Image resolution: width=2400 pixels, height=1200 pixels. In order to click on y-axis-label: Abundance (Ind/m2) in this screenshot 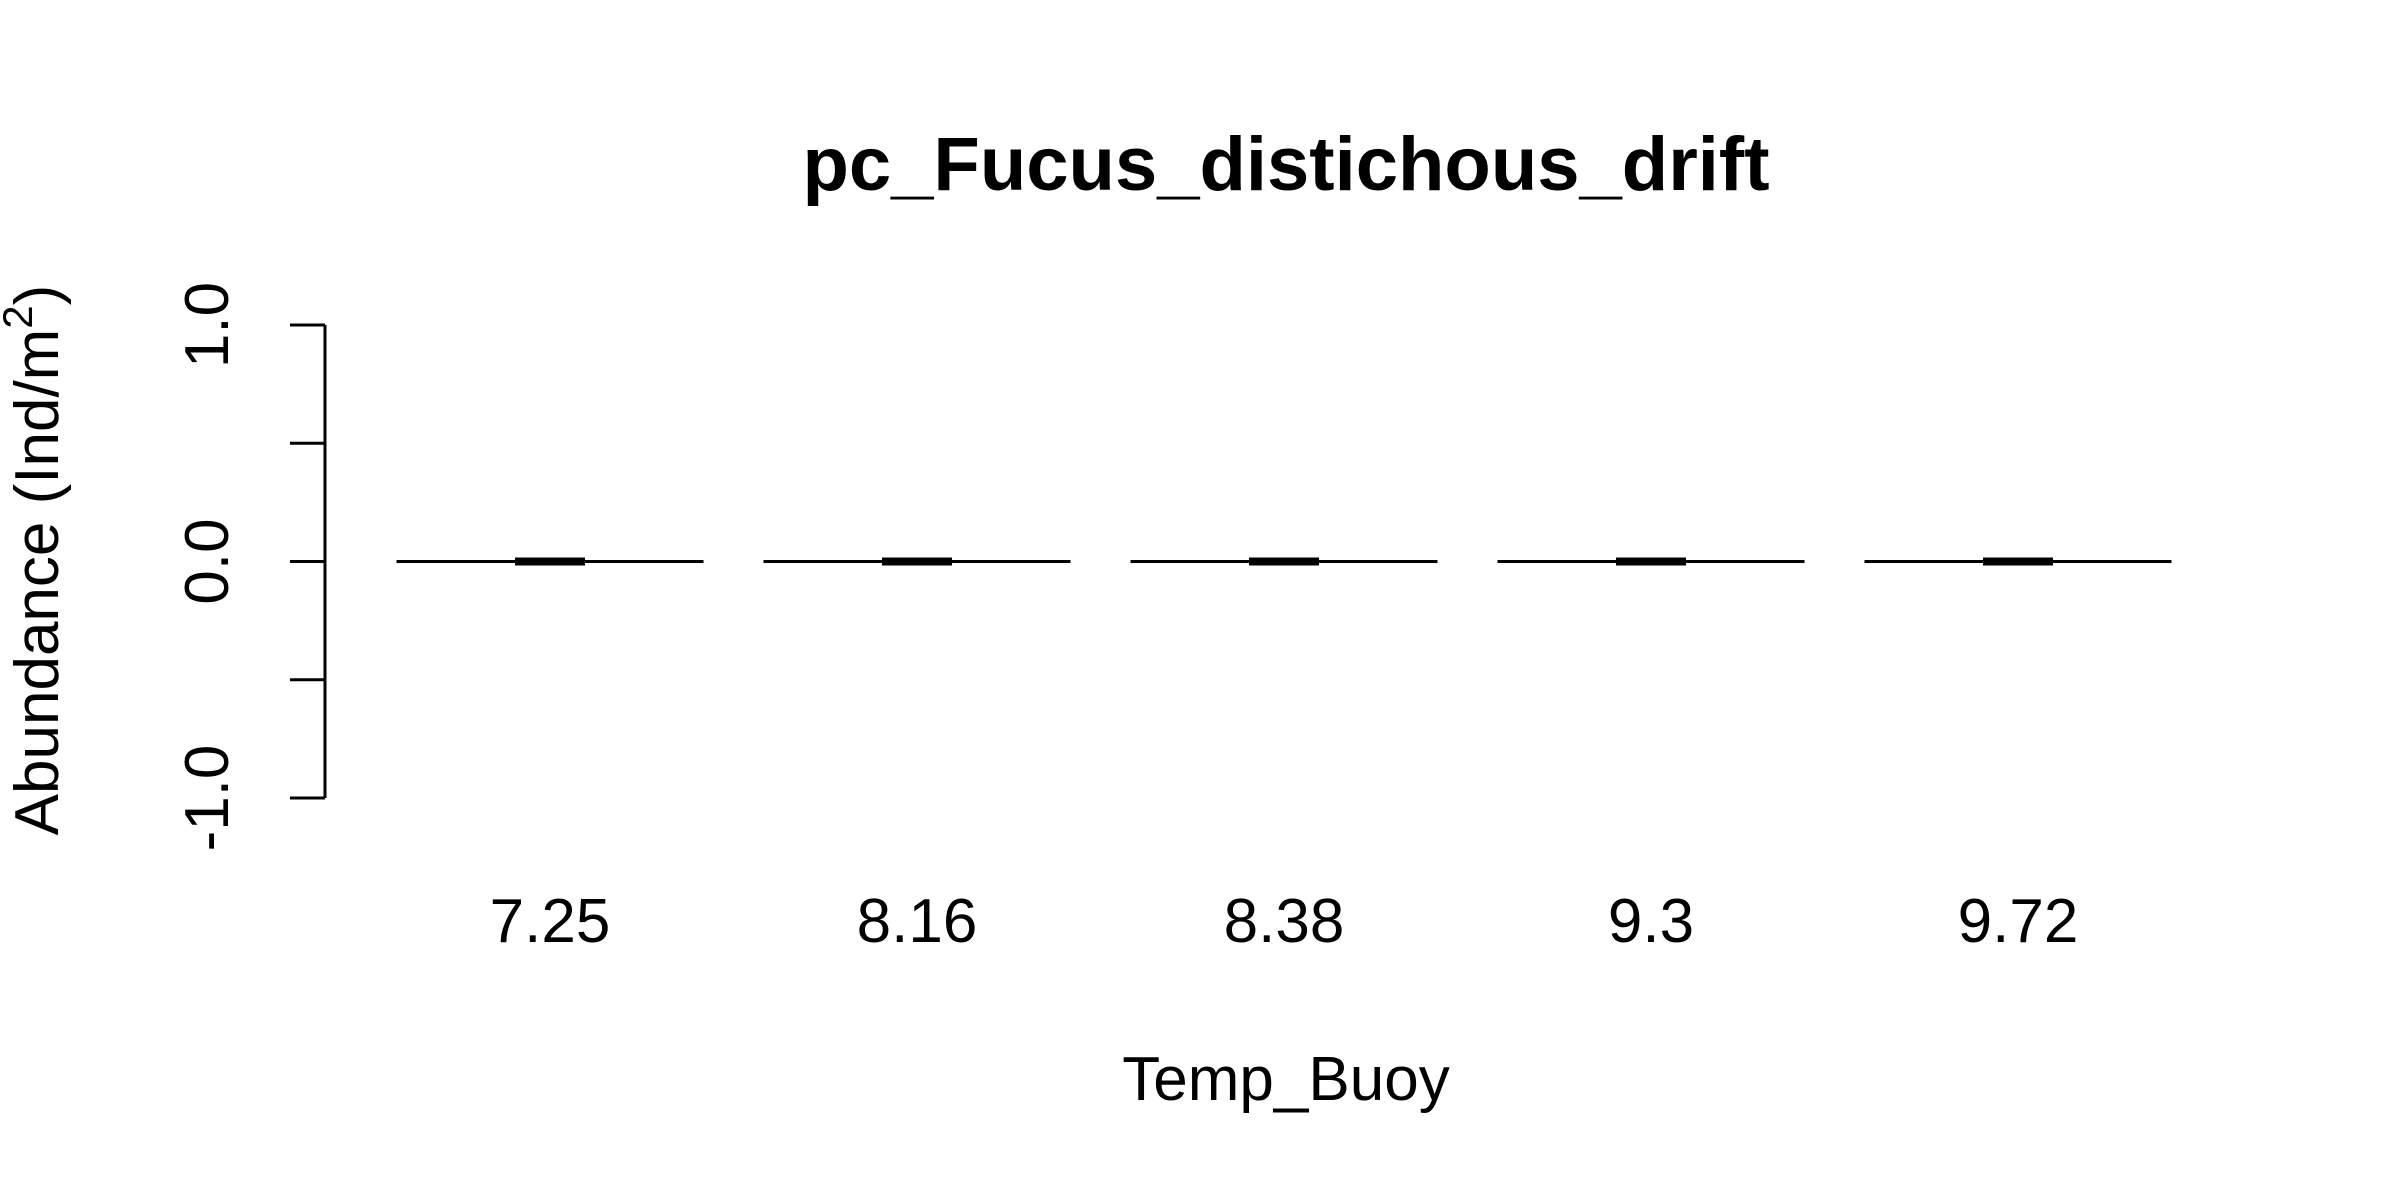, I will do `click(36, 560)`.